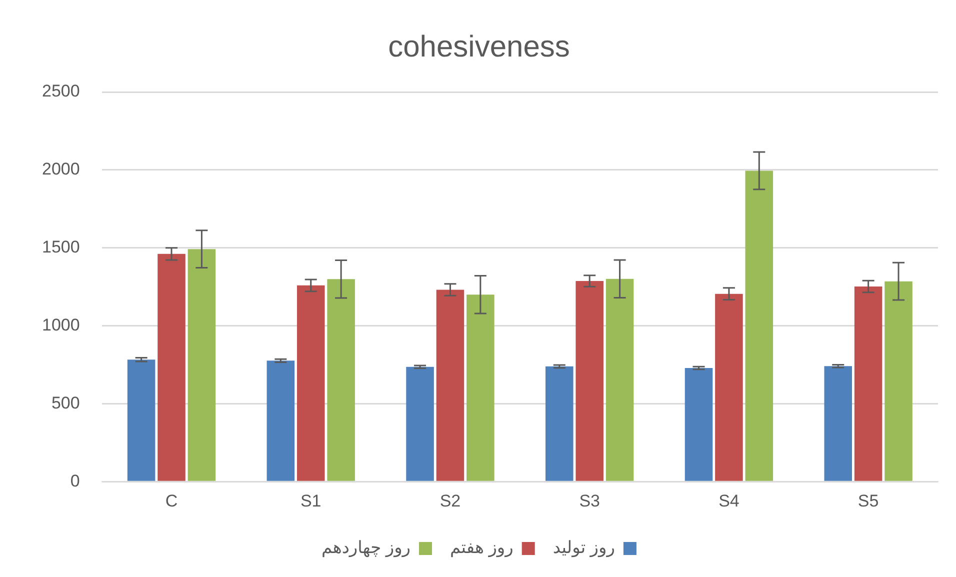 This screenshot has height=577, width=956. Describe the element at coordinates (311, 500) in the screenshot. I see `x-tick-label: S1` at that location.